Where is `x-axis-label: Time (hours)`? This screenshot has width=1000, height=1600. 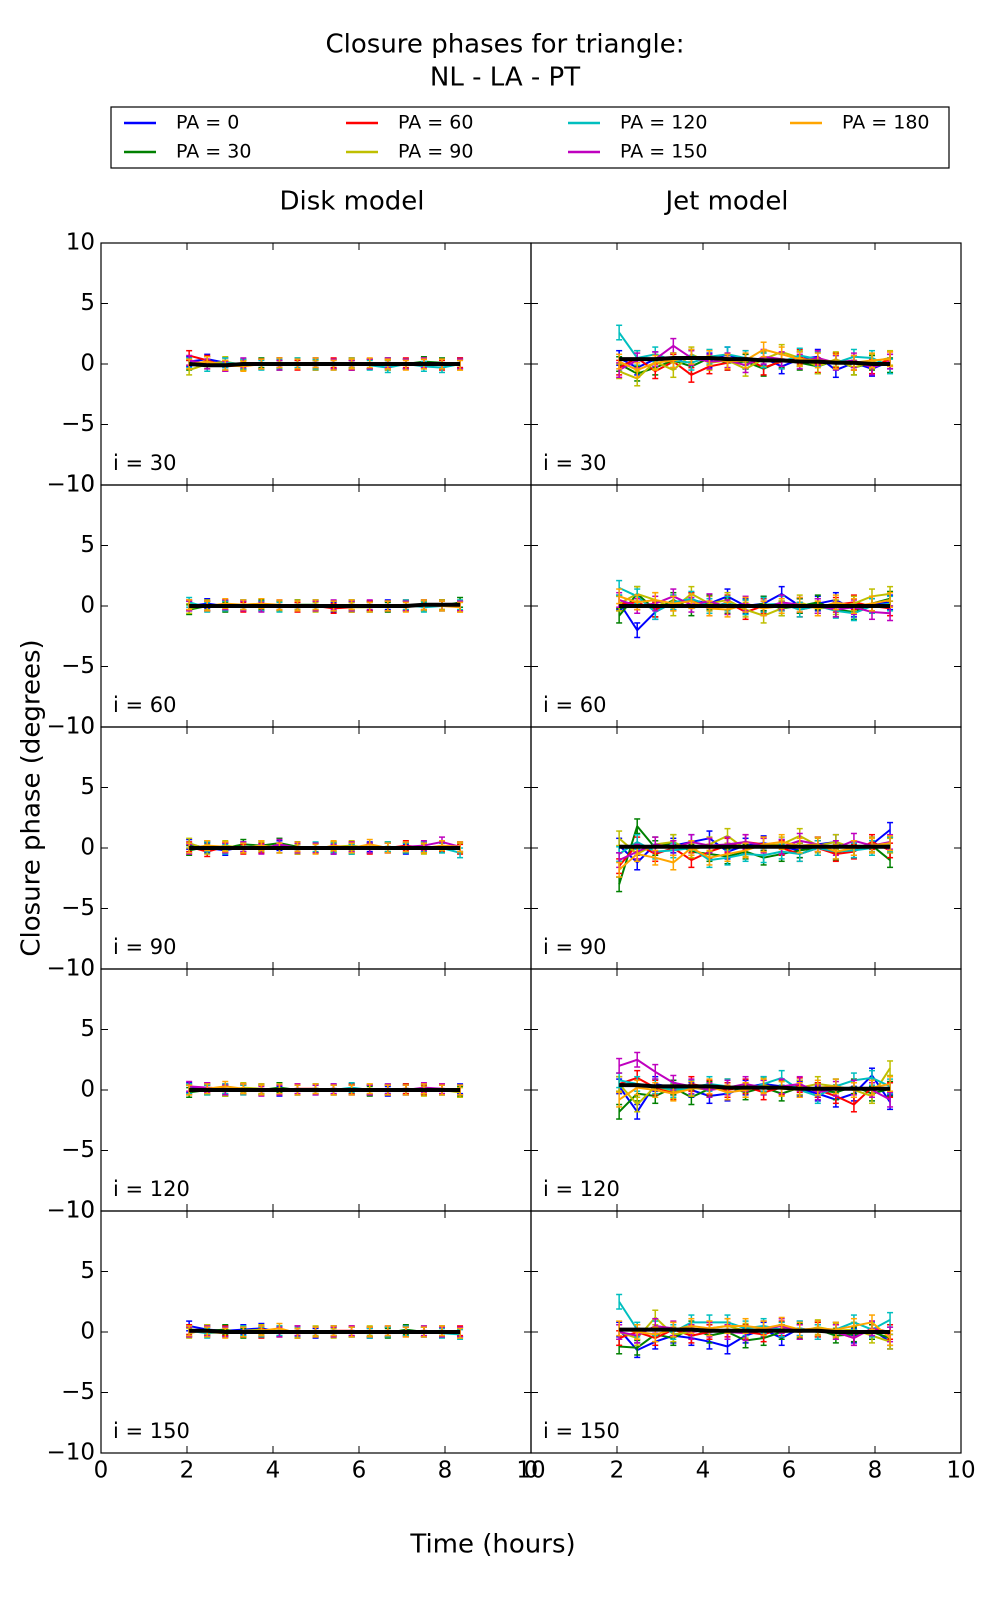
x-axis-label: Time (hours) is located at coordinates (492, 1545).